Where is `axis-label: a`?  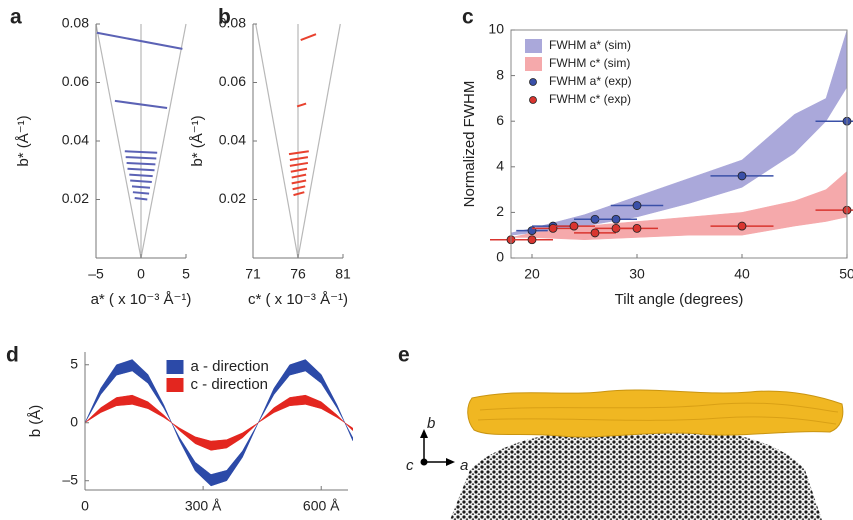 axis-label: a is located at coordinates (464, 465).